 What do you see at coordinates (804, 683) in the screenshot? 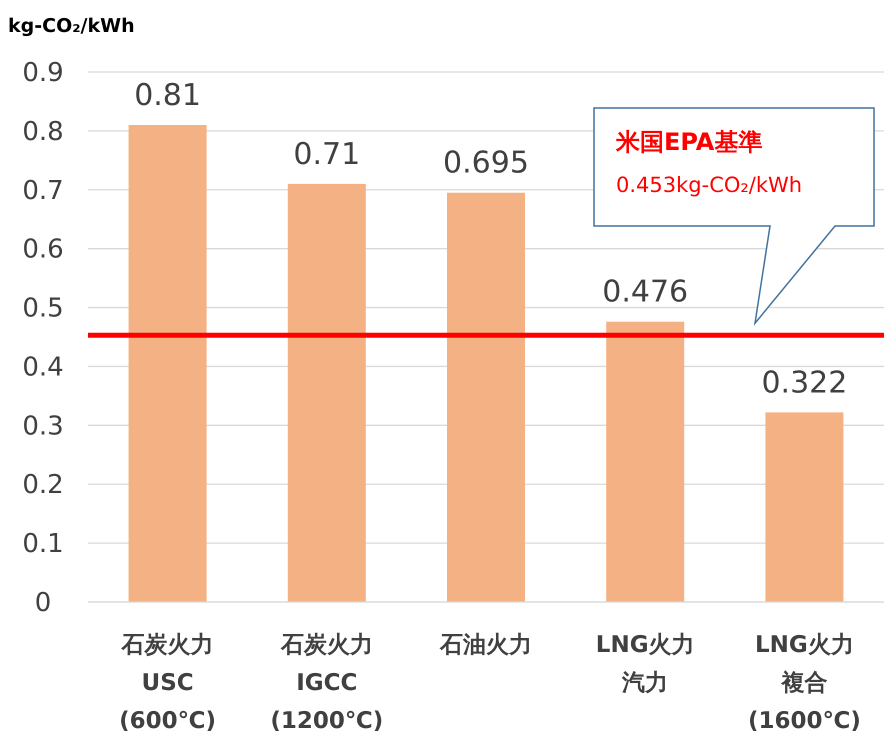
I see `x-tick-label: LNG火力複合 (1600℃)` at bounding box center [804, 683].